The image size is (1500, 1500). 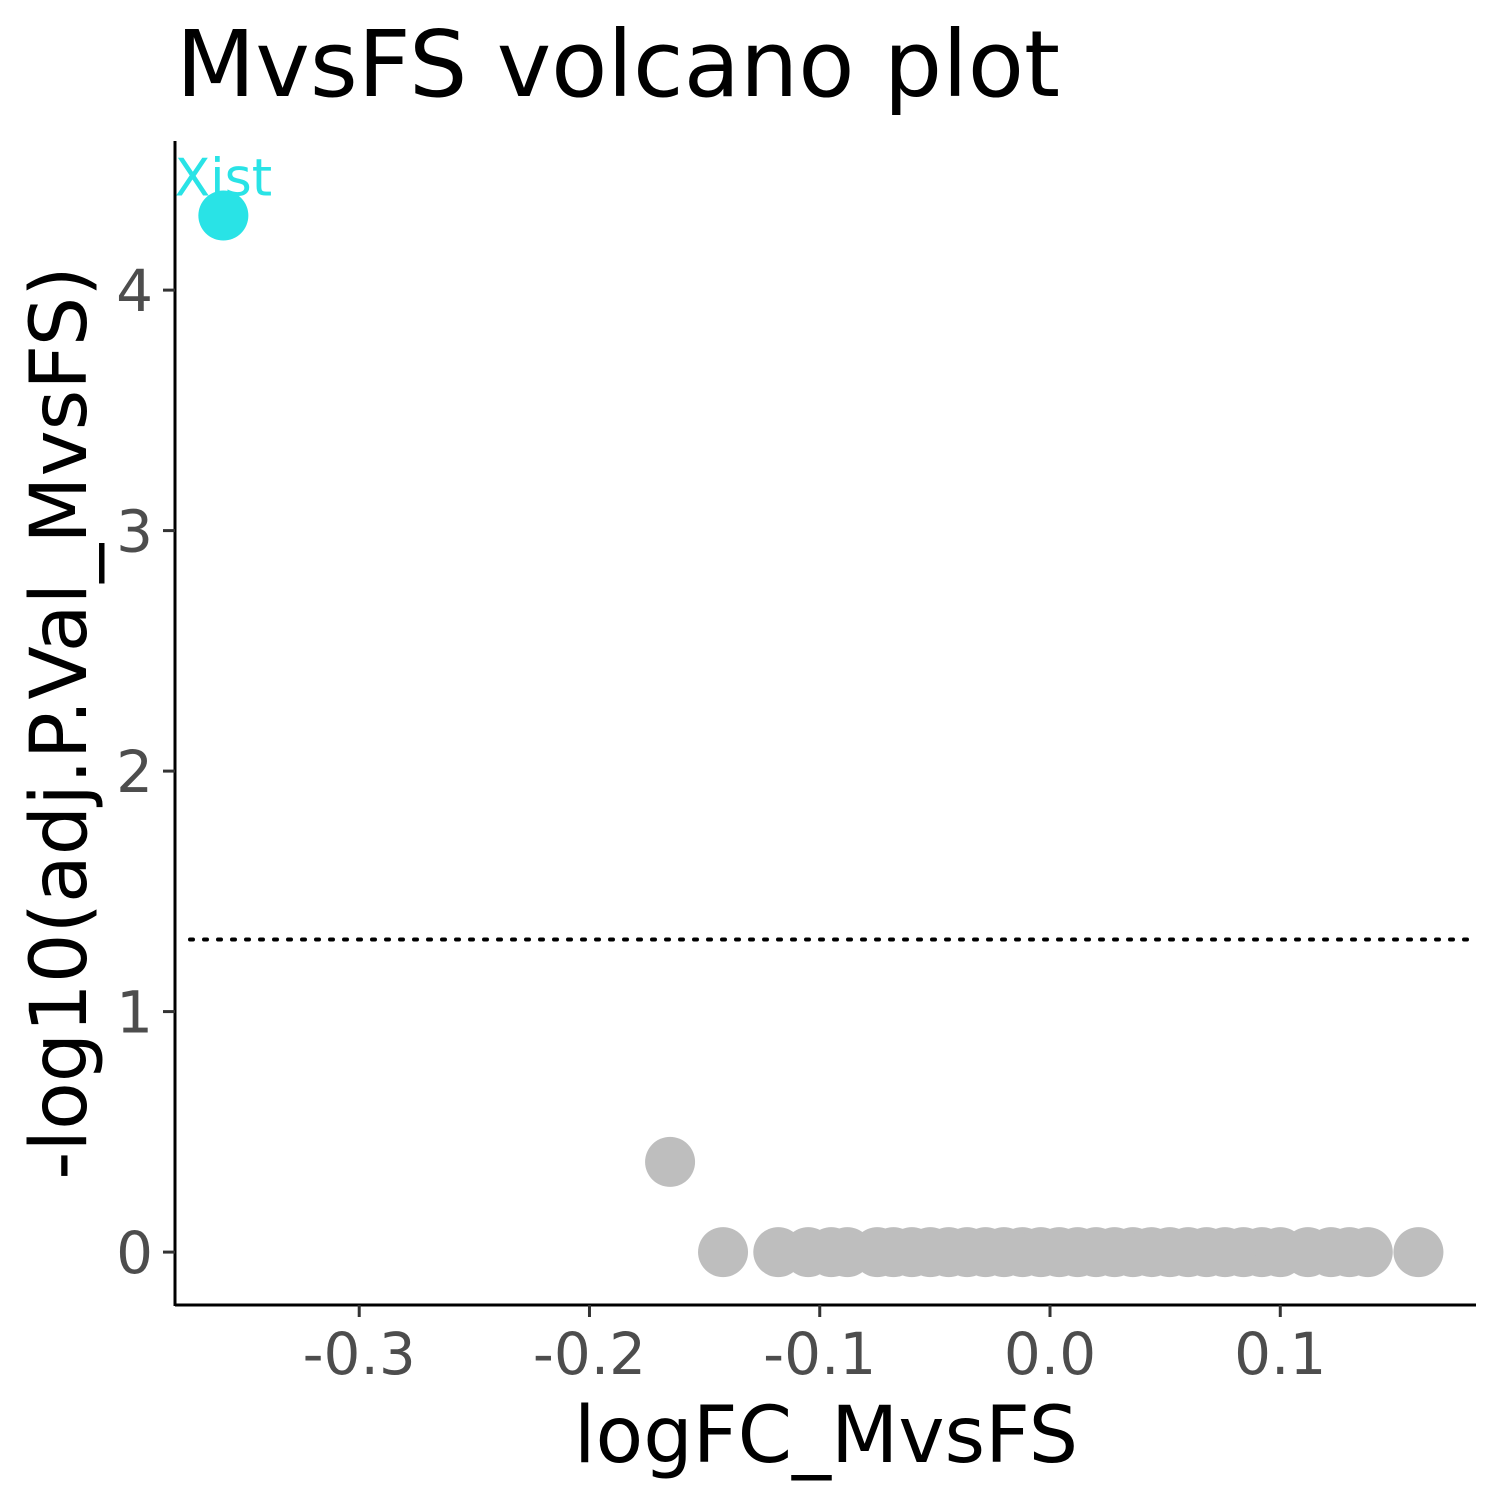 I want to click on y-tick-label: 2, so click(x=134, y=772).